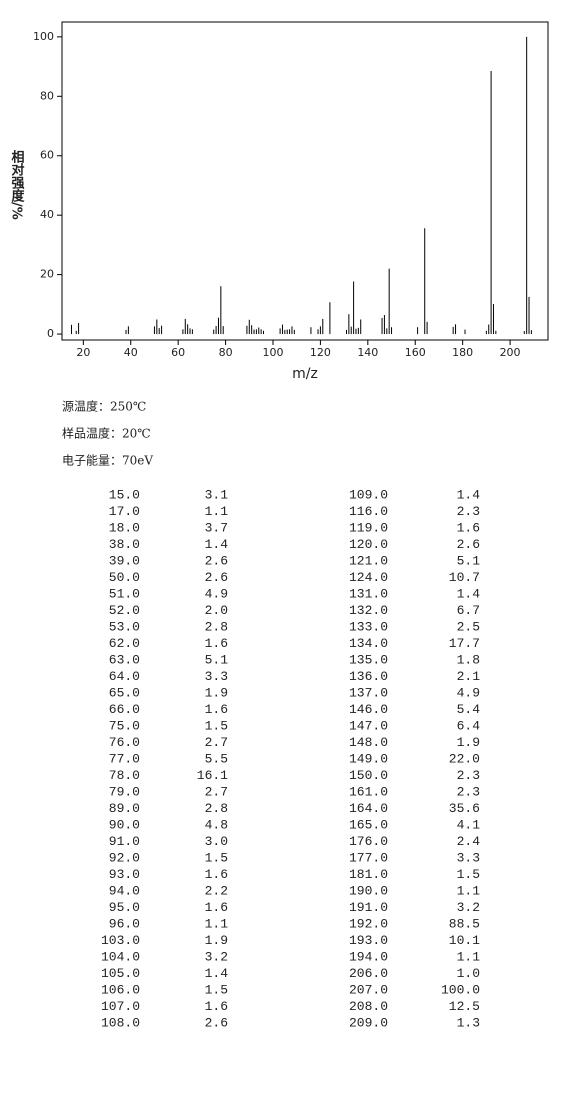  I want to click on x-tick-label: 120, so click(320, 352).